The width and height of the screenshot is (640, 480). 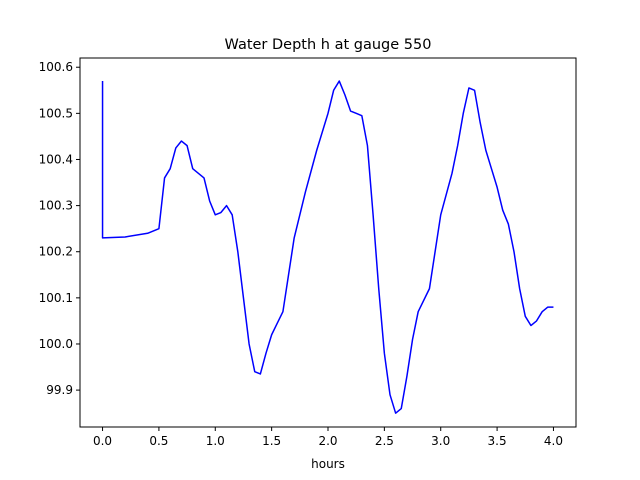 I want to click on x-tick-label: 0.5, so click(x=158, y=441).